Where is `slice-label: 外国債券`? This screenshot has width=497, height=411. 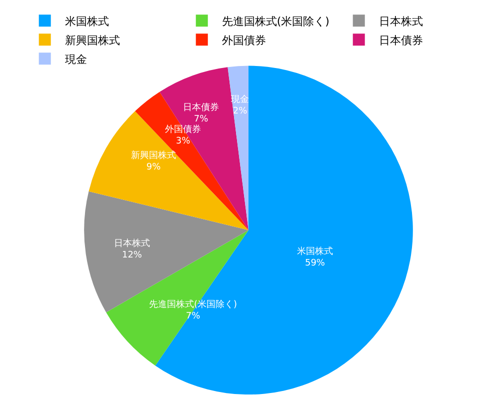 slice-label: 外国債券 is located at coordinates (183, 129).